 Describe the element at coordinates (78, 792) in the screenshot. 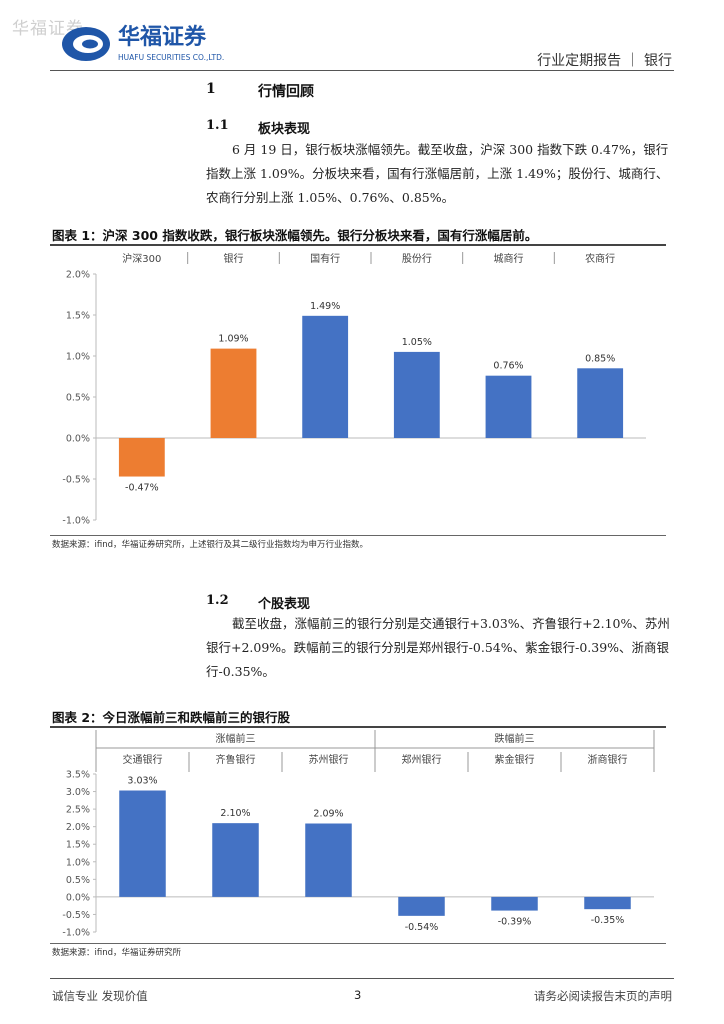

I see `y-tick-label: 3.0%` at that location.